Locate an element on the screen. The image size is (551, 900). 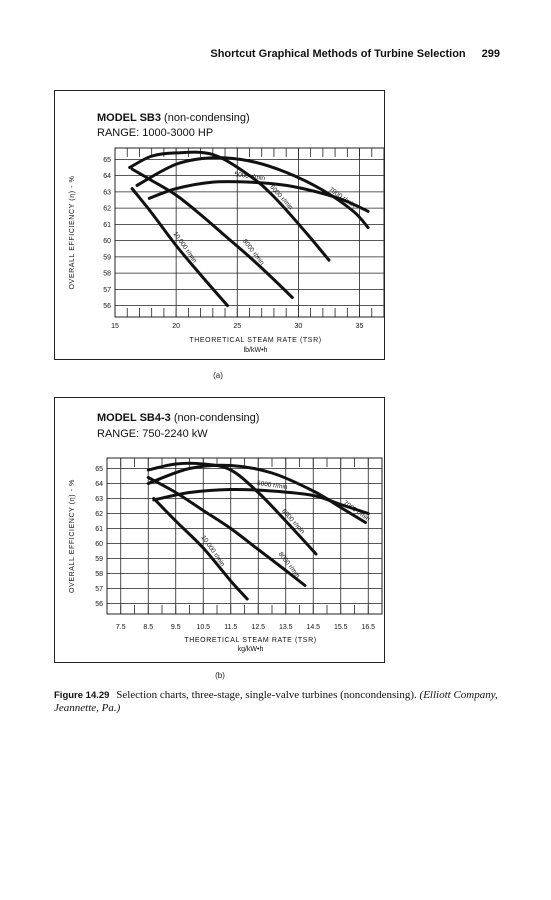
y-tick-label-b: 64 is located at coordinates (99, 484).